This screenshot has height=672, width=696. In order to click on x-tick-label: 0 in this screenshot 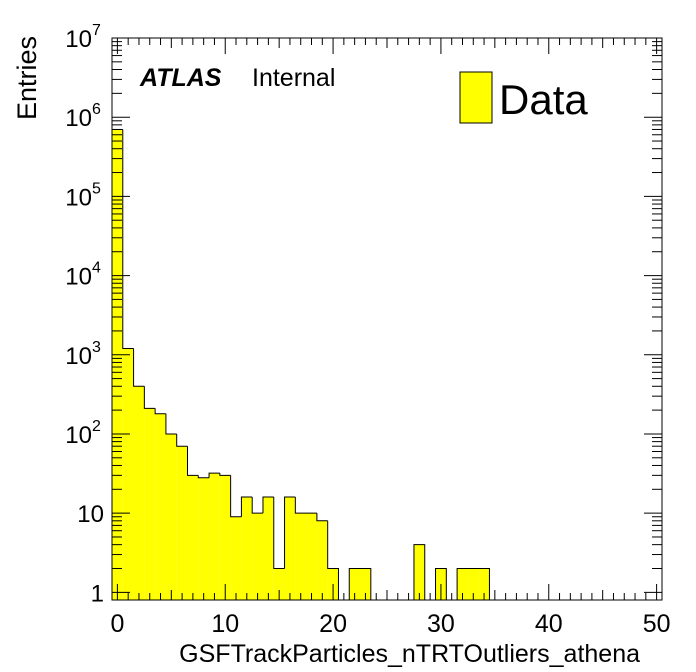, I will do `click(117, 624)`.